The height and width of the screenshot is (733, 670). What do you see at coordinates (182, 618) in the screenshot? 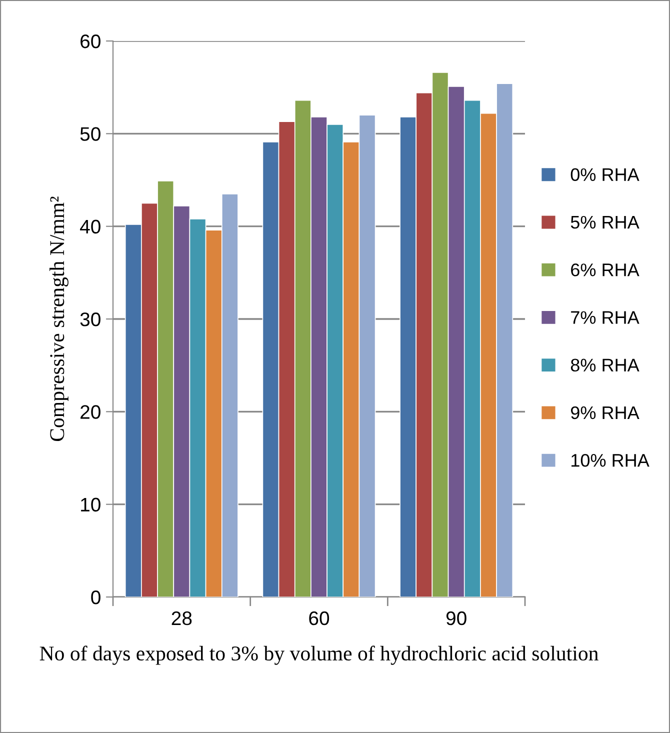
I see `x-tick-label: 28` at bounding box center [182, 618].